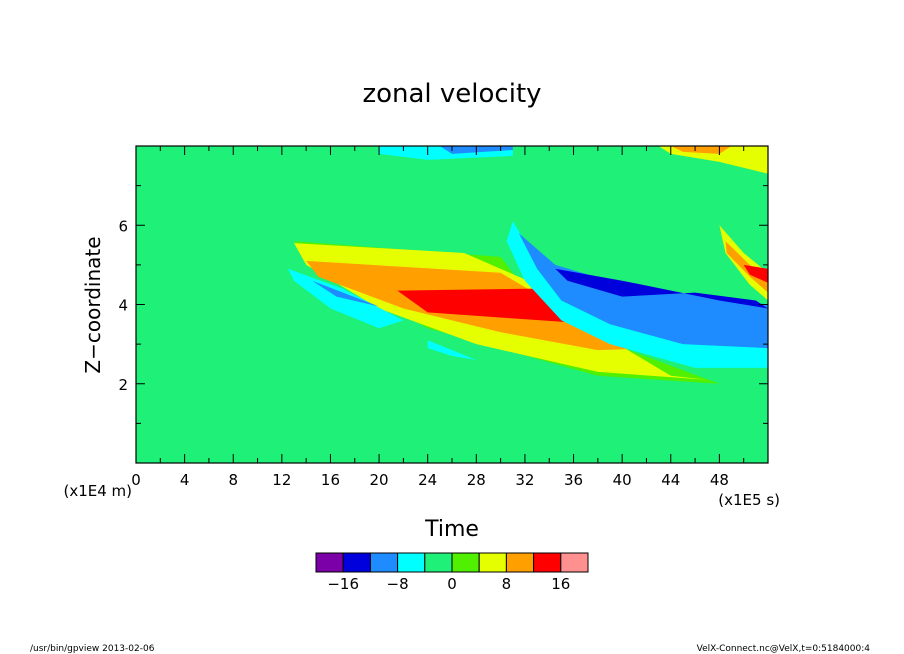 The width and height of the screenshot is (904, 654). What do you see at coordinates (92, 649) in the screenshot?
I see `footer-left: /usr/bin/gpview 2013-02-06` at bounding box center [92, 649].